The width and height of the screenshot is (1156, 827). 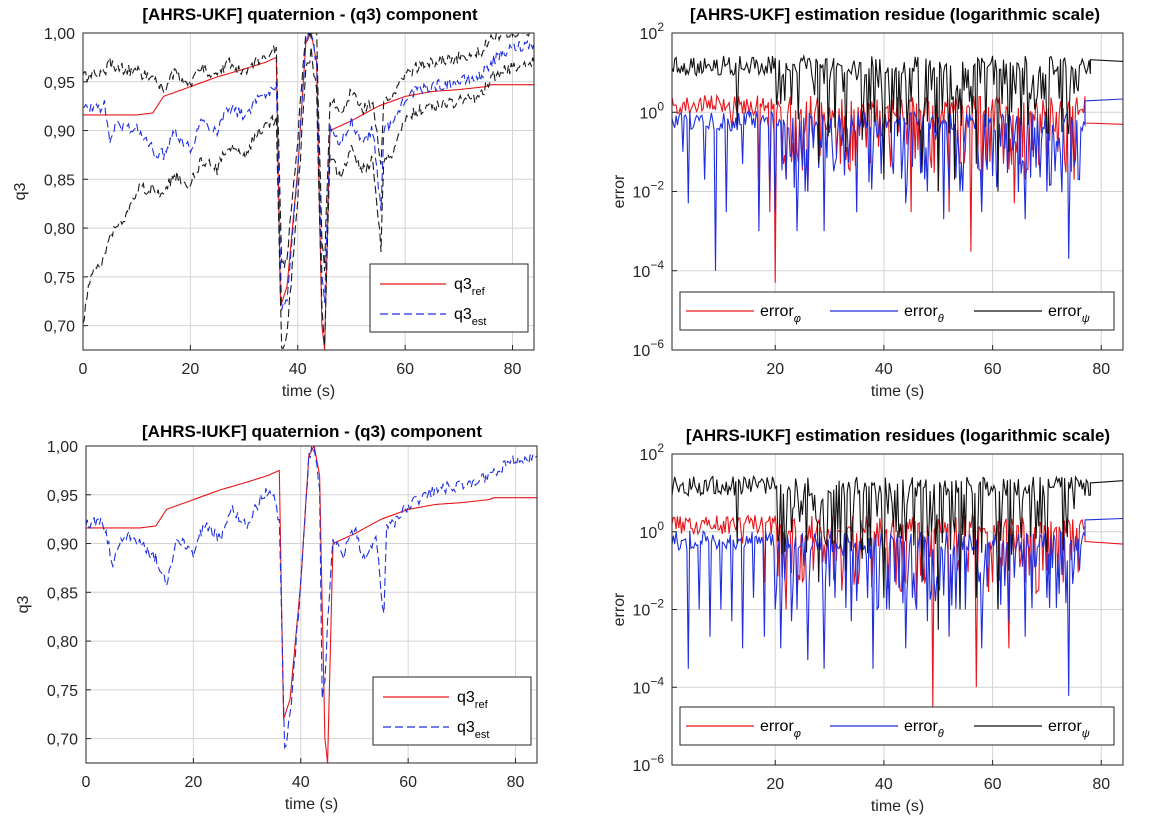 I want to click on series-line-lower-bound, so click(x=308, y=198).